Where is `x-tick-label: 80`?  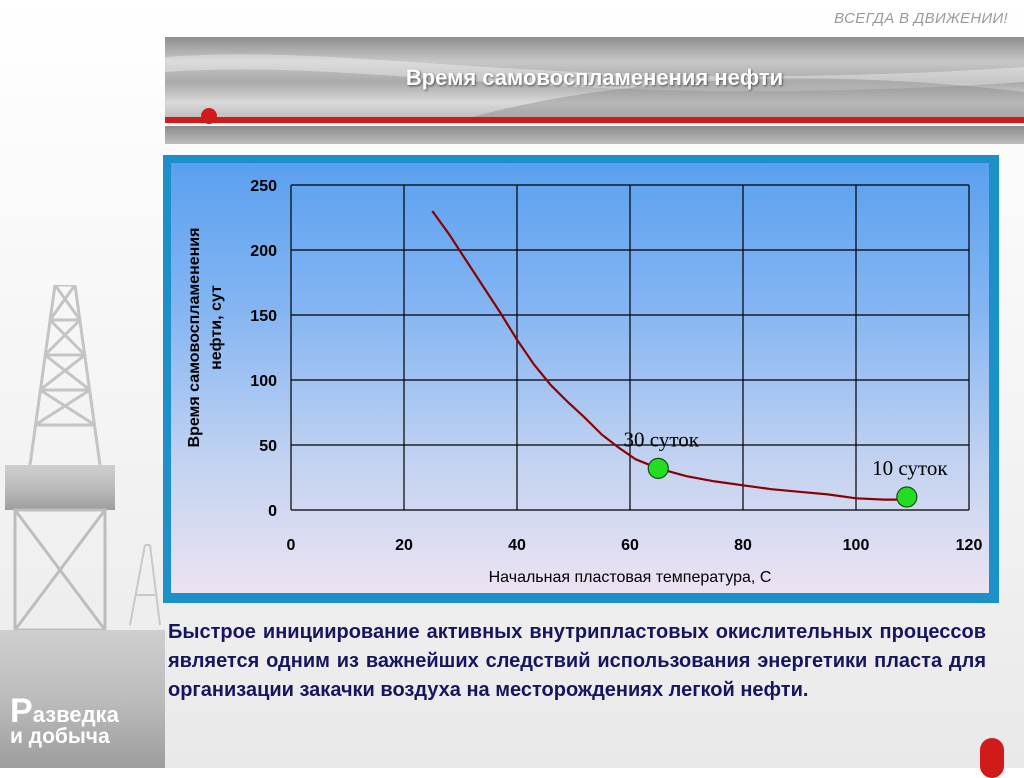
x-tick-label: 80 is located at coordinates (743, 545).